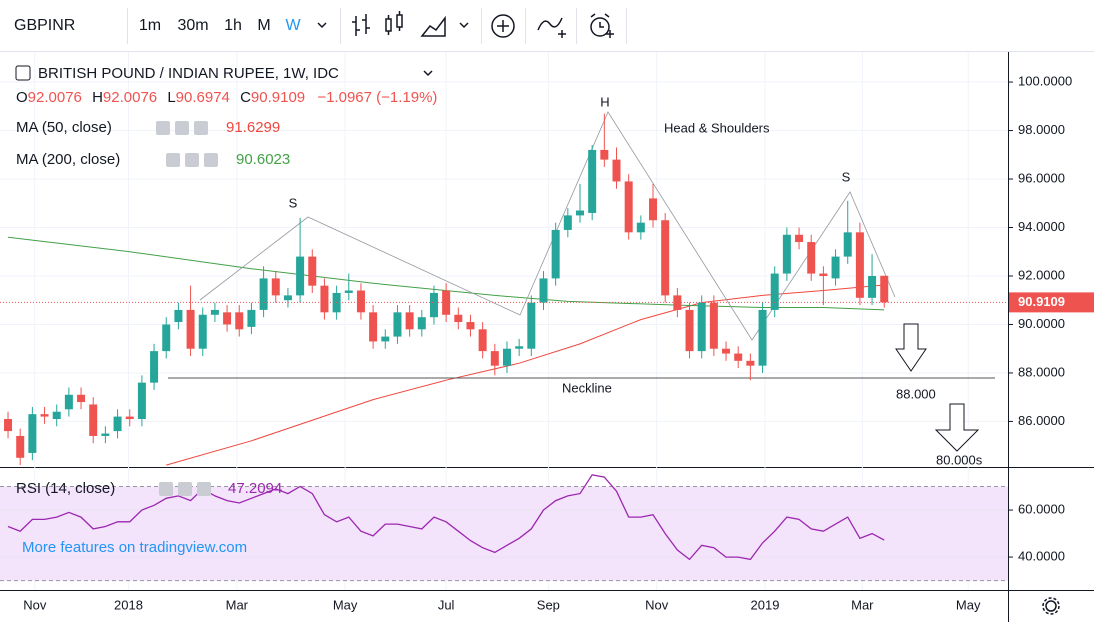  I want to click on title-dropdown, so click(428, 73).